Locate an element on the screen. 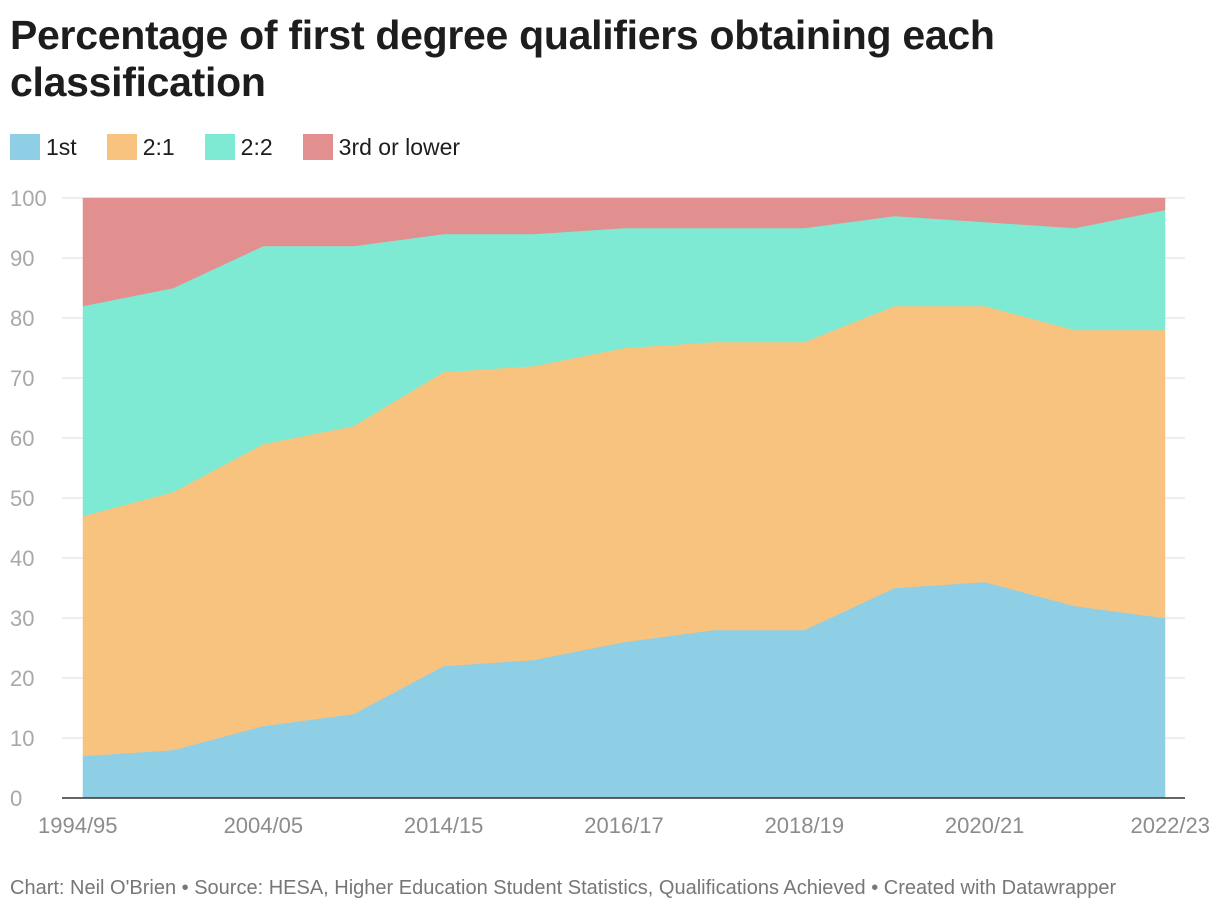  y-tick-label: 50 is located at coordinates (22, 498).